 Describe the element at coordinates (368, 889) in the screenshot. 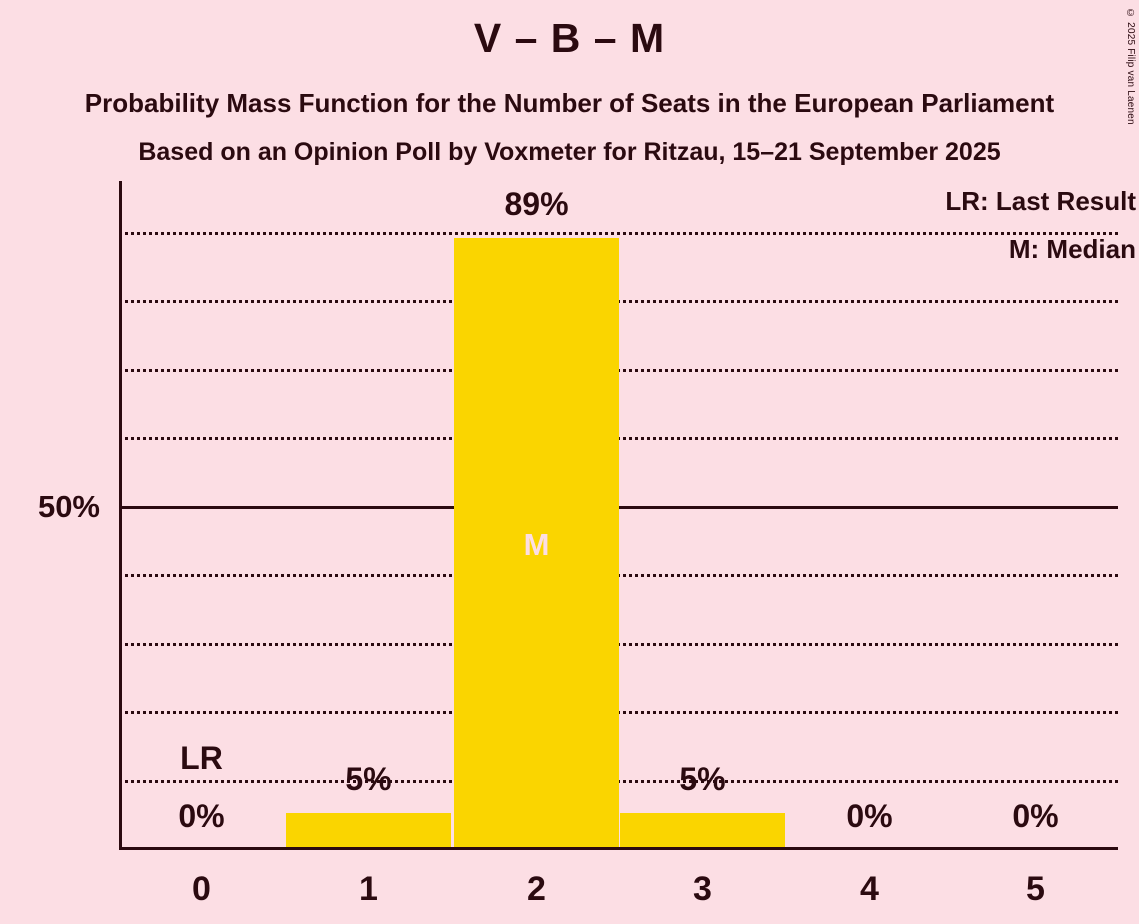

I see `x-tick-label-1: 1` at that location.